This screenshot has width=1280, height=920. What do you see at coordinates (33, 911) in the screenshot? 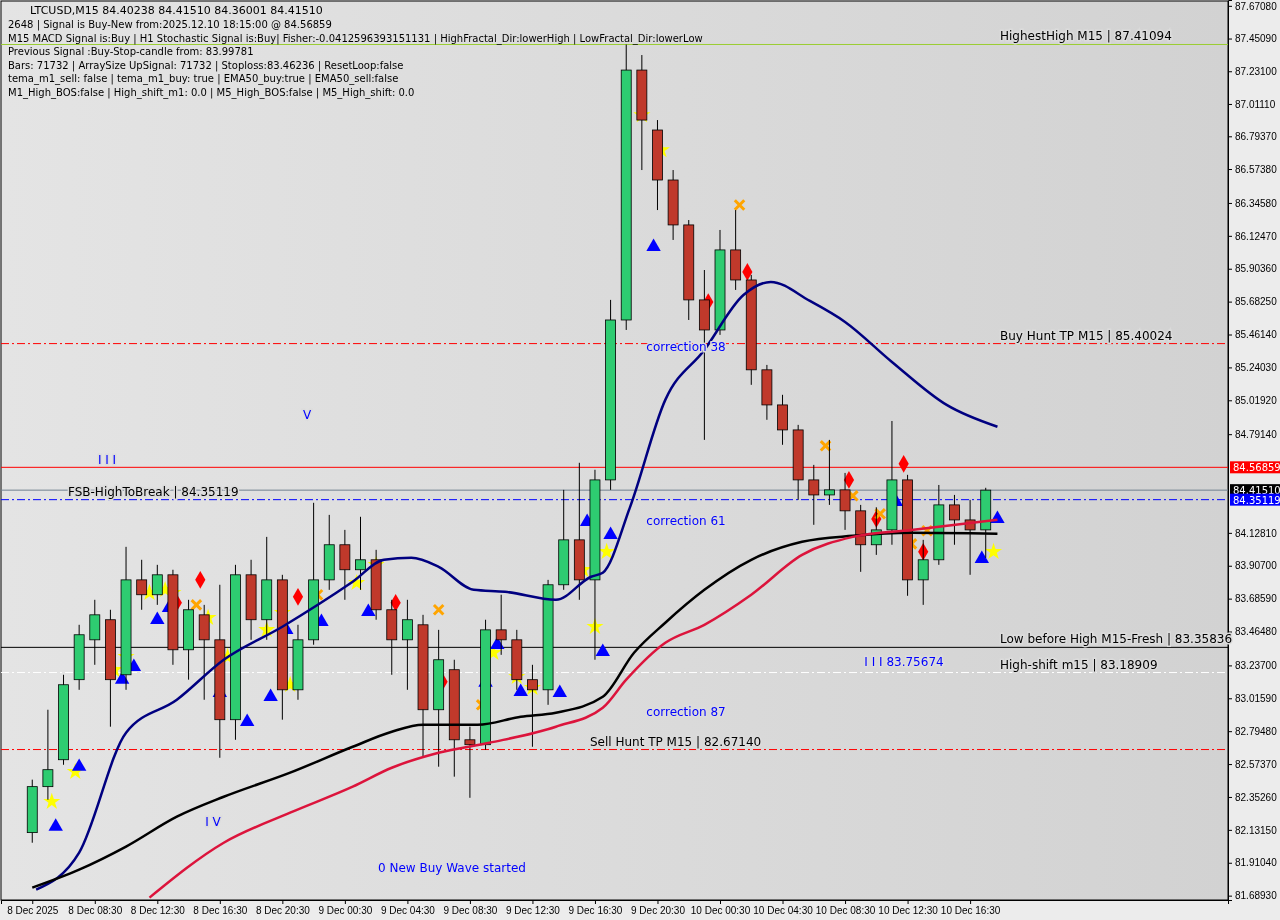
I see `x-tick-label: 8 Dec 2025` at bounding box center [33, 911].